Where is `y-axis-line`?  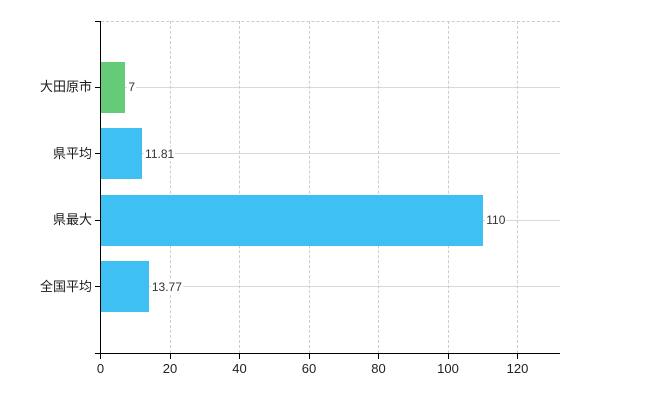
y-axis-line is located at coordinates (100, 187).